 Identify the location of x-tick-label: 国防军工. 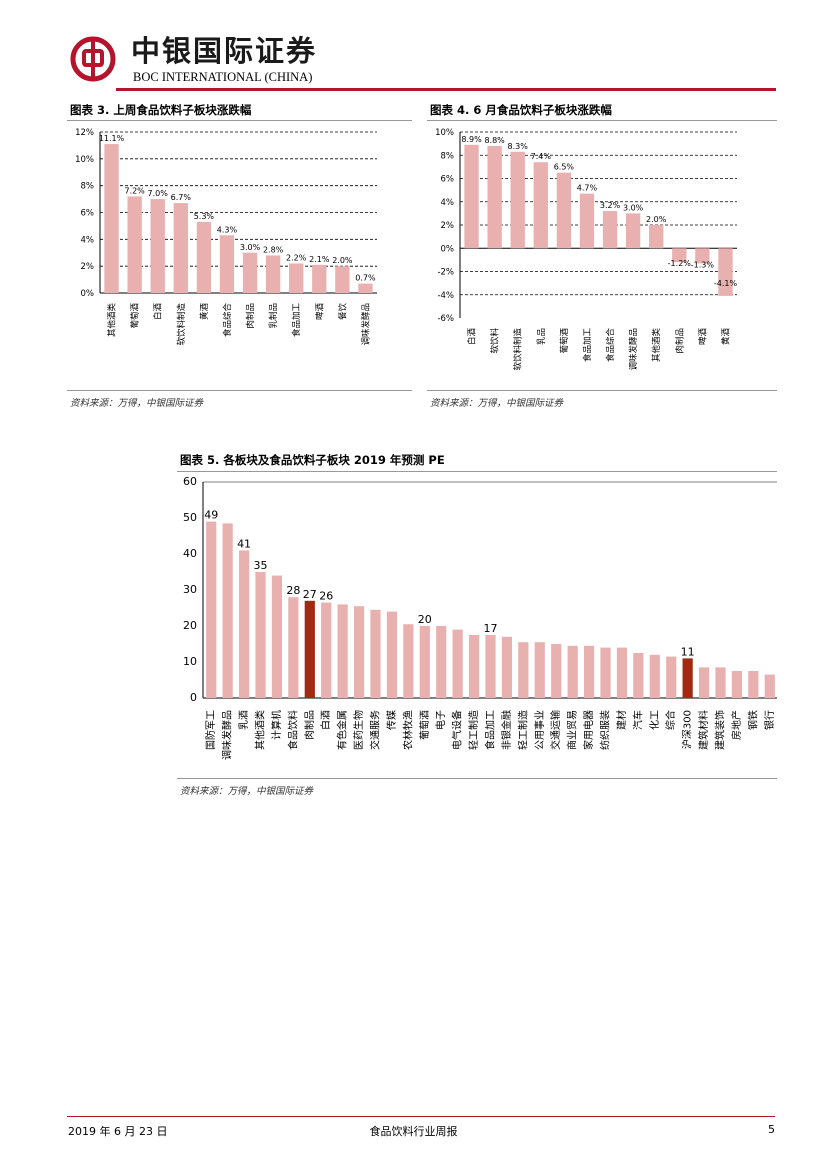
(210, 730).